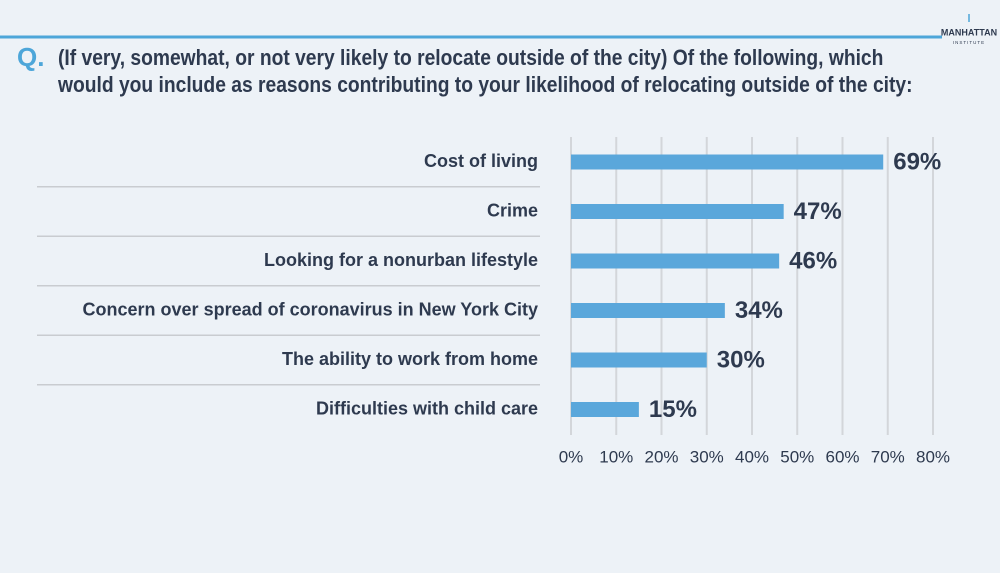  What do you see at coordinates (842, 456) in the screenshot?
I see `x-tick-label: 60%` at bounding box center [842, 456].